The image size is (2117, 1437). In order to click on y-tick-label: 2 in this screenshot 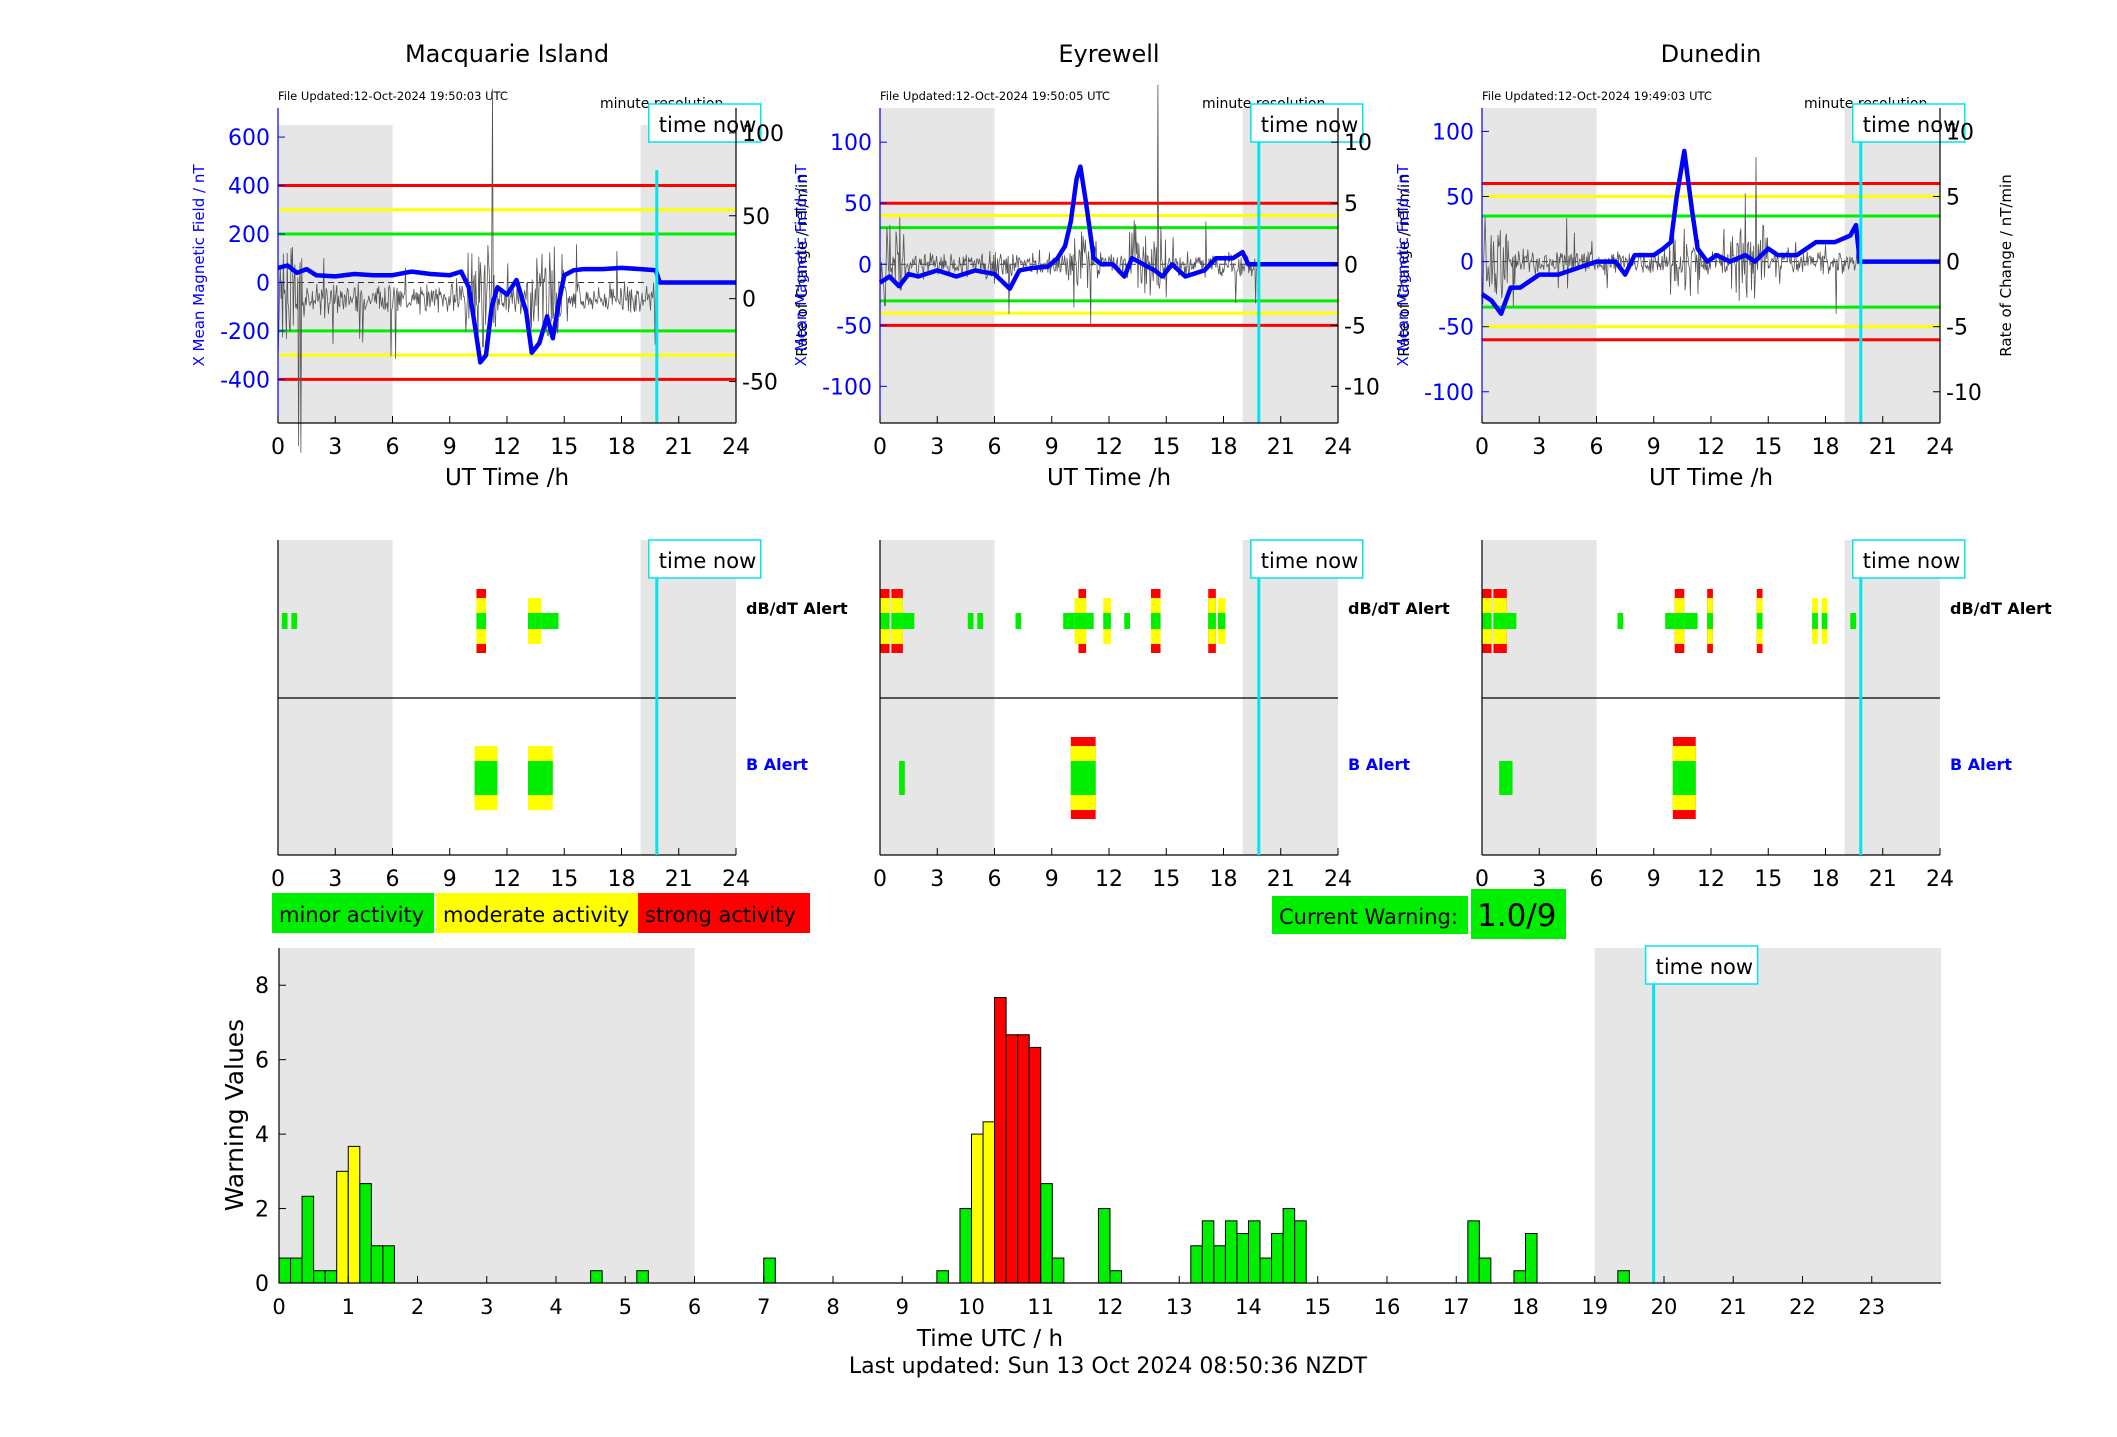, I will do `click(262, 1210)`.